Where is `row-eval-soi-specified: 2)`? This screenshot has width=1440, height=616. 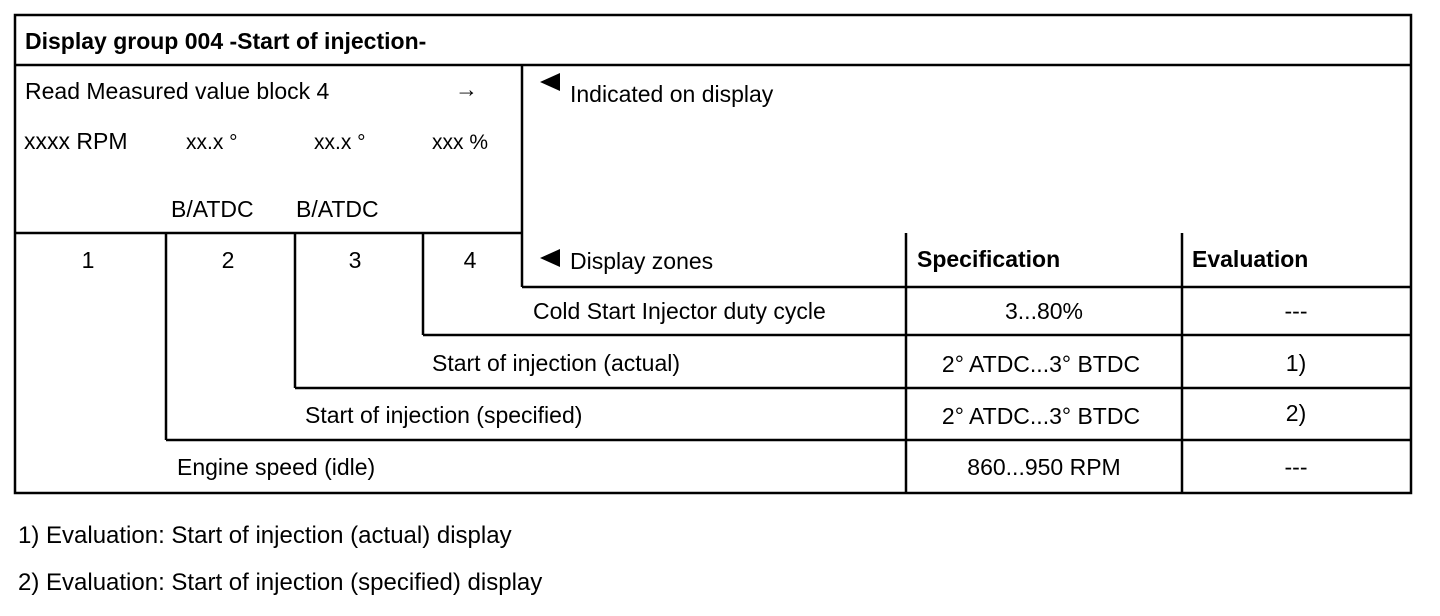
row-eval-soi-specified: 2) is located at coordinates (1296, 413).